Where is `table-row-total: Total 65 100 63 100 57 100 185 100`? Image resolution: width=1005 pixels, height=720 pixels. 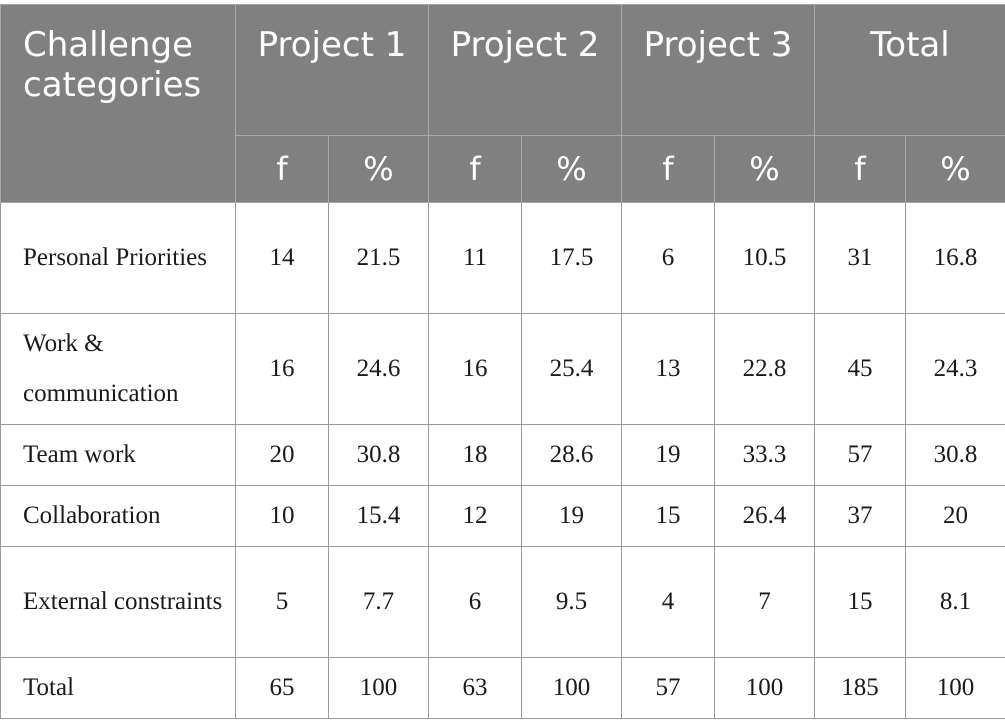 table-row-total: Total 65 100 63 100 57 100 185 100 is located at coordinates (502, 688).